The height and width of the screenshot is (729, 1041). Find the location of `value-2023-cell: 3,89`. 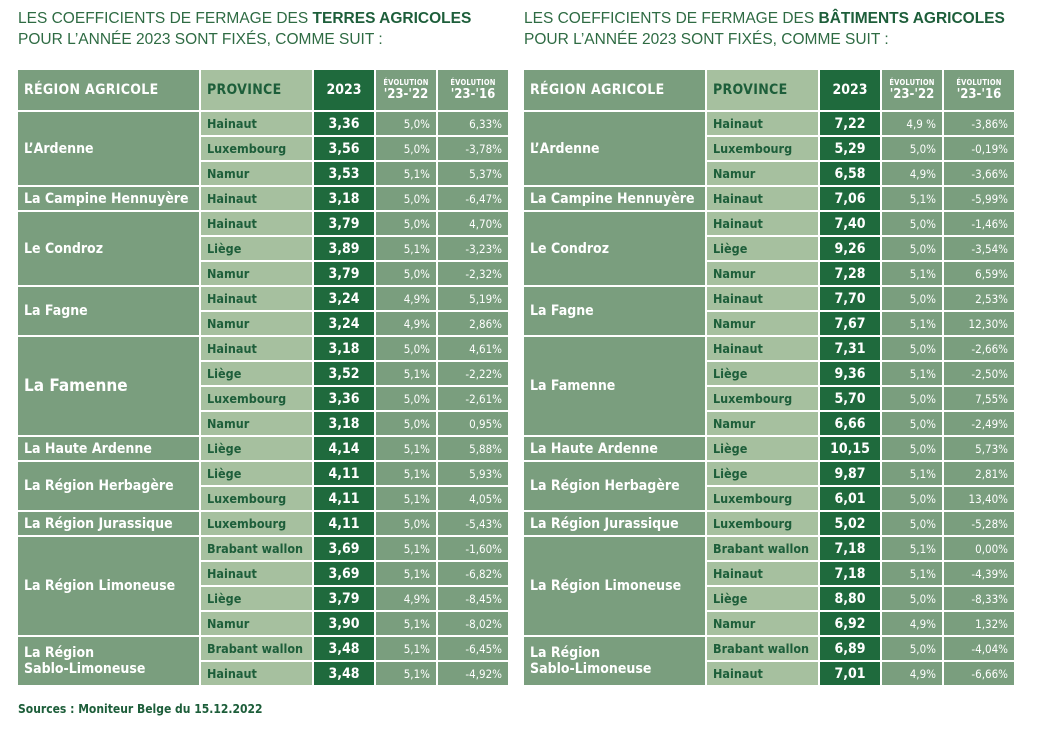

value-2023-cell: 3,89 is located at coordinates (344, 248).